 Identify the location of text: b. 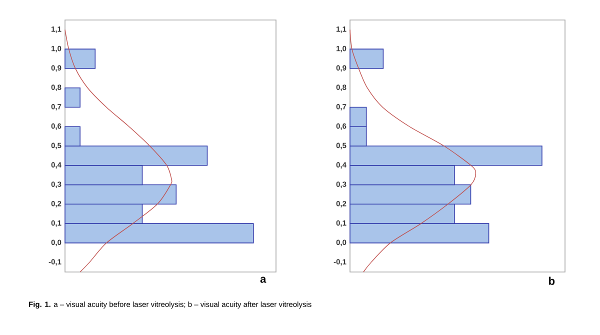
(552, 280).